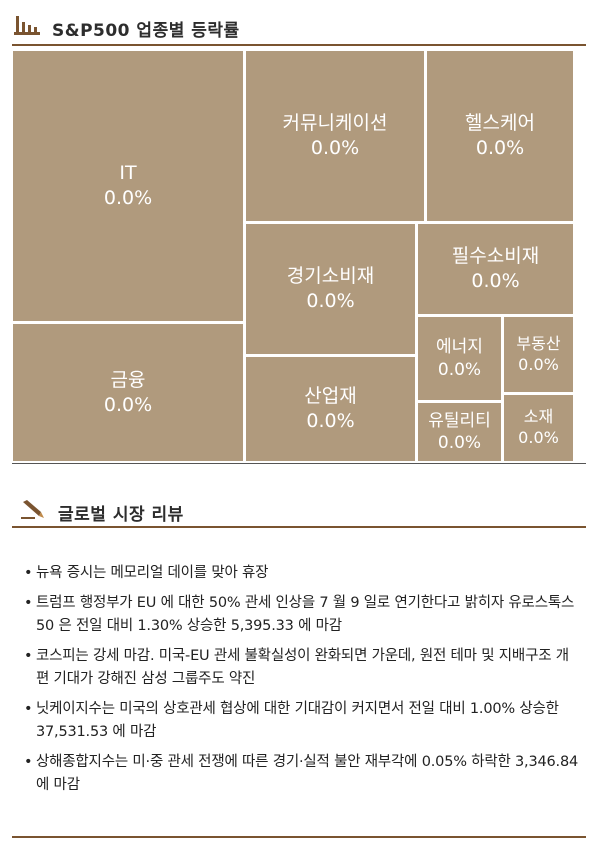 The height and width of the screenshot is (856, 594). I want to click on tile-industrials-change: 0.0%, so click(330, 421).